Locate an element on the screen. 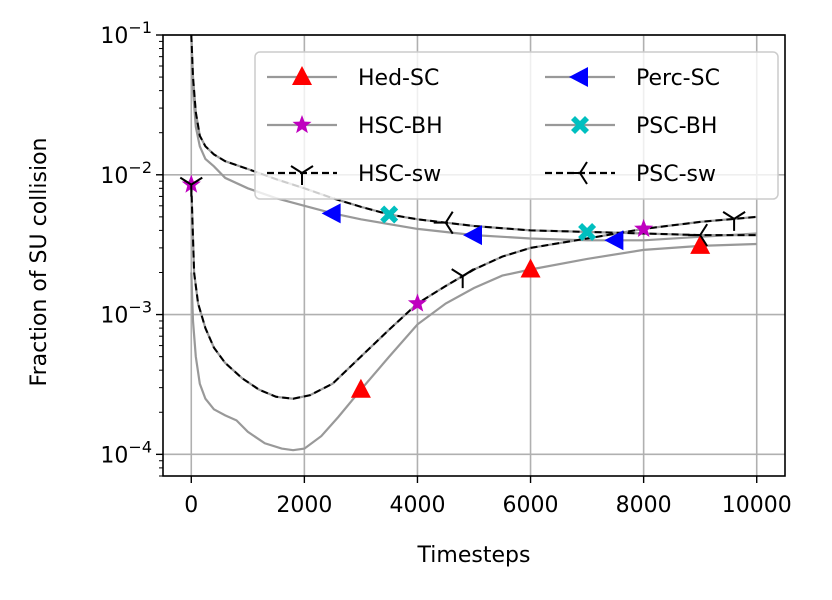 This screenshot has width=832, height=600. legend-label: PSC-sw is located at coordinates (676, 174).